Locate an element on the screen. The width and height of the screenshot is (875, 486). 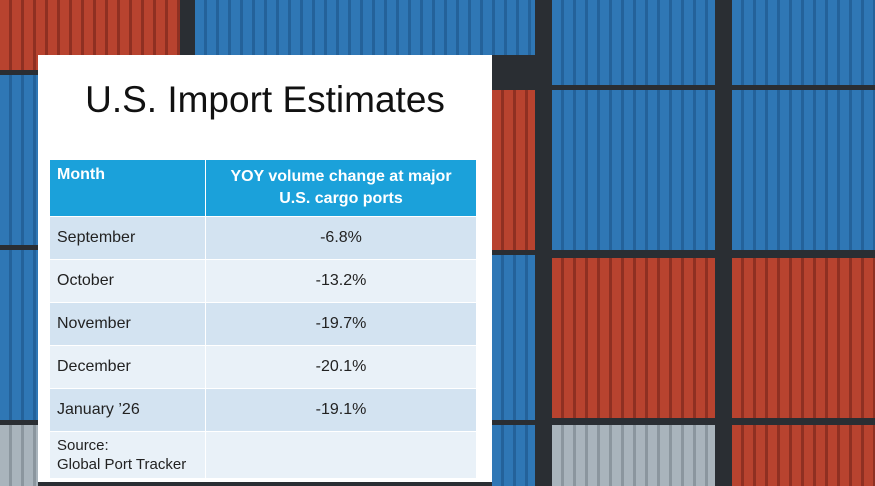
header-cell: Month is located at coordinates (128, 188).